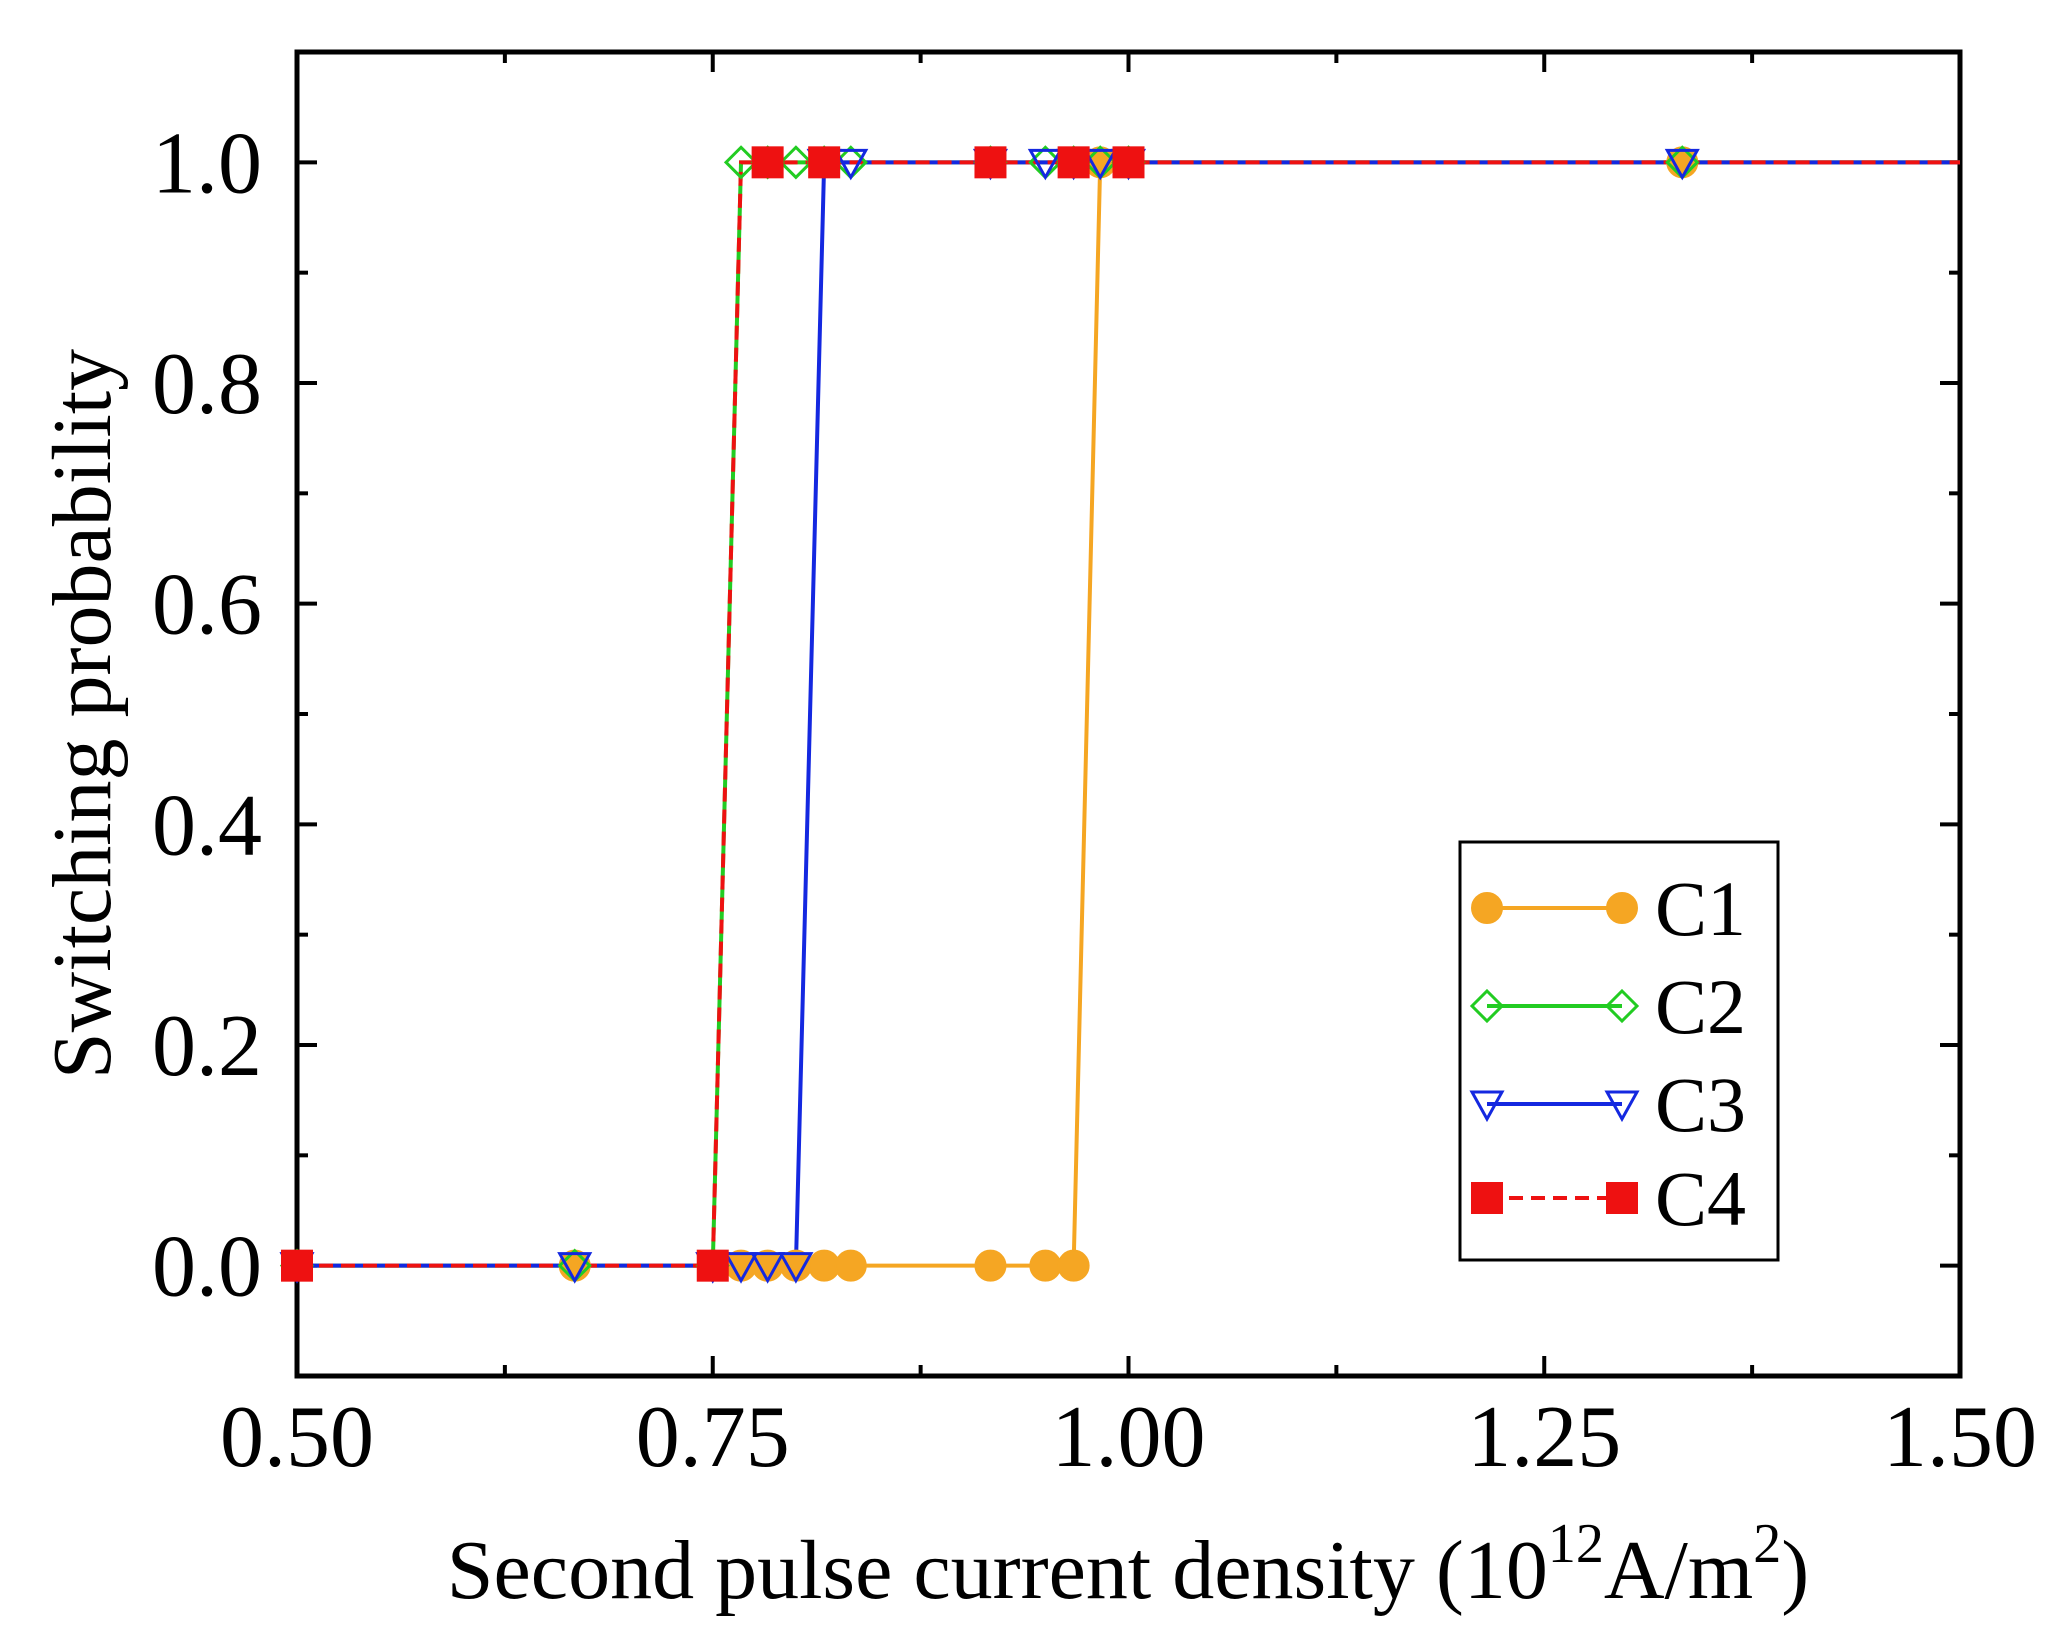 Image resolution: width=2062 pixels, height=1633 pixels. Describe the element at coordinates (207, 825) in the screenshot. I see `y-tick-label: 0.4` at that location.